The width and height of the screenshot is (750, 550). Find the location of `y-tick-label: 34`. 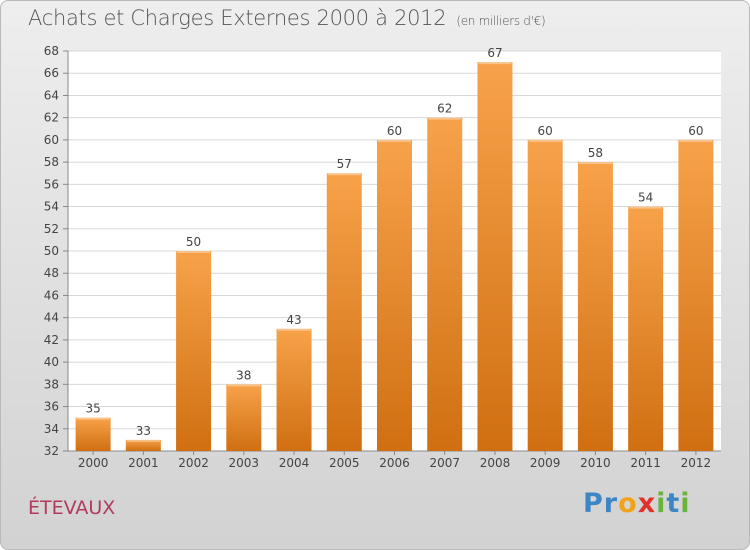

y-tick-label: 34 is located at coordinates (51, 429).